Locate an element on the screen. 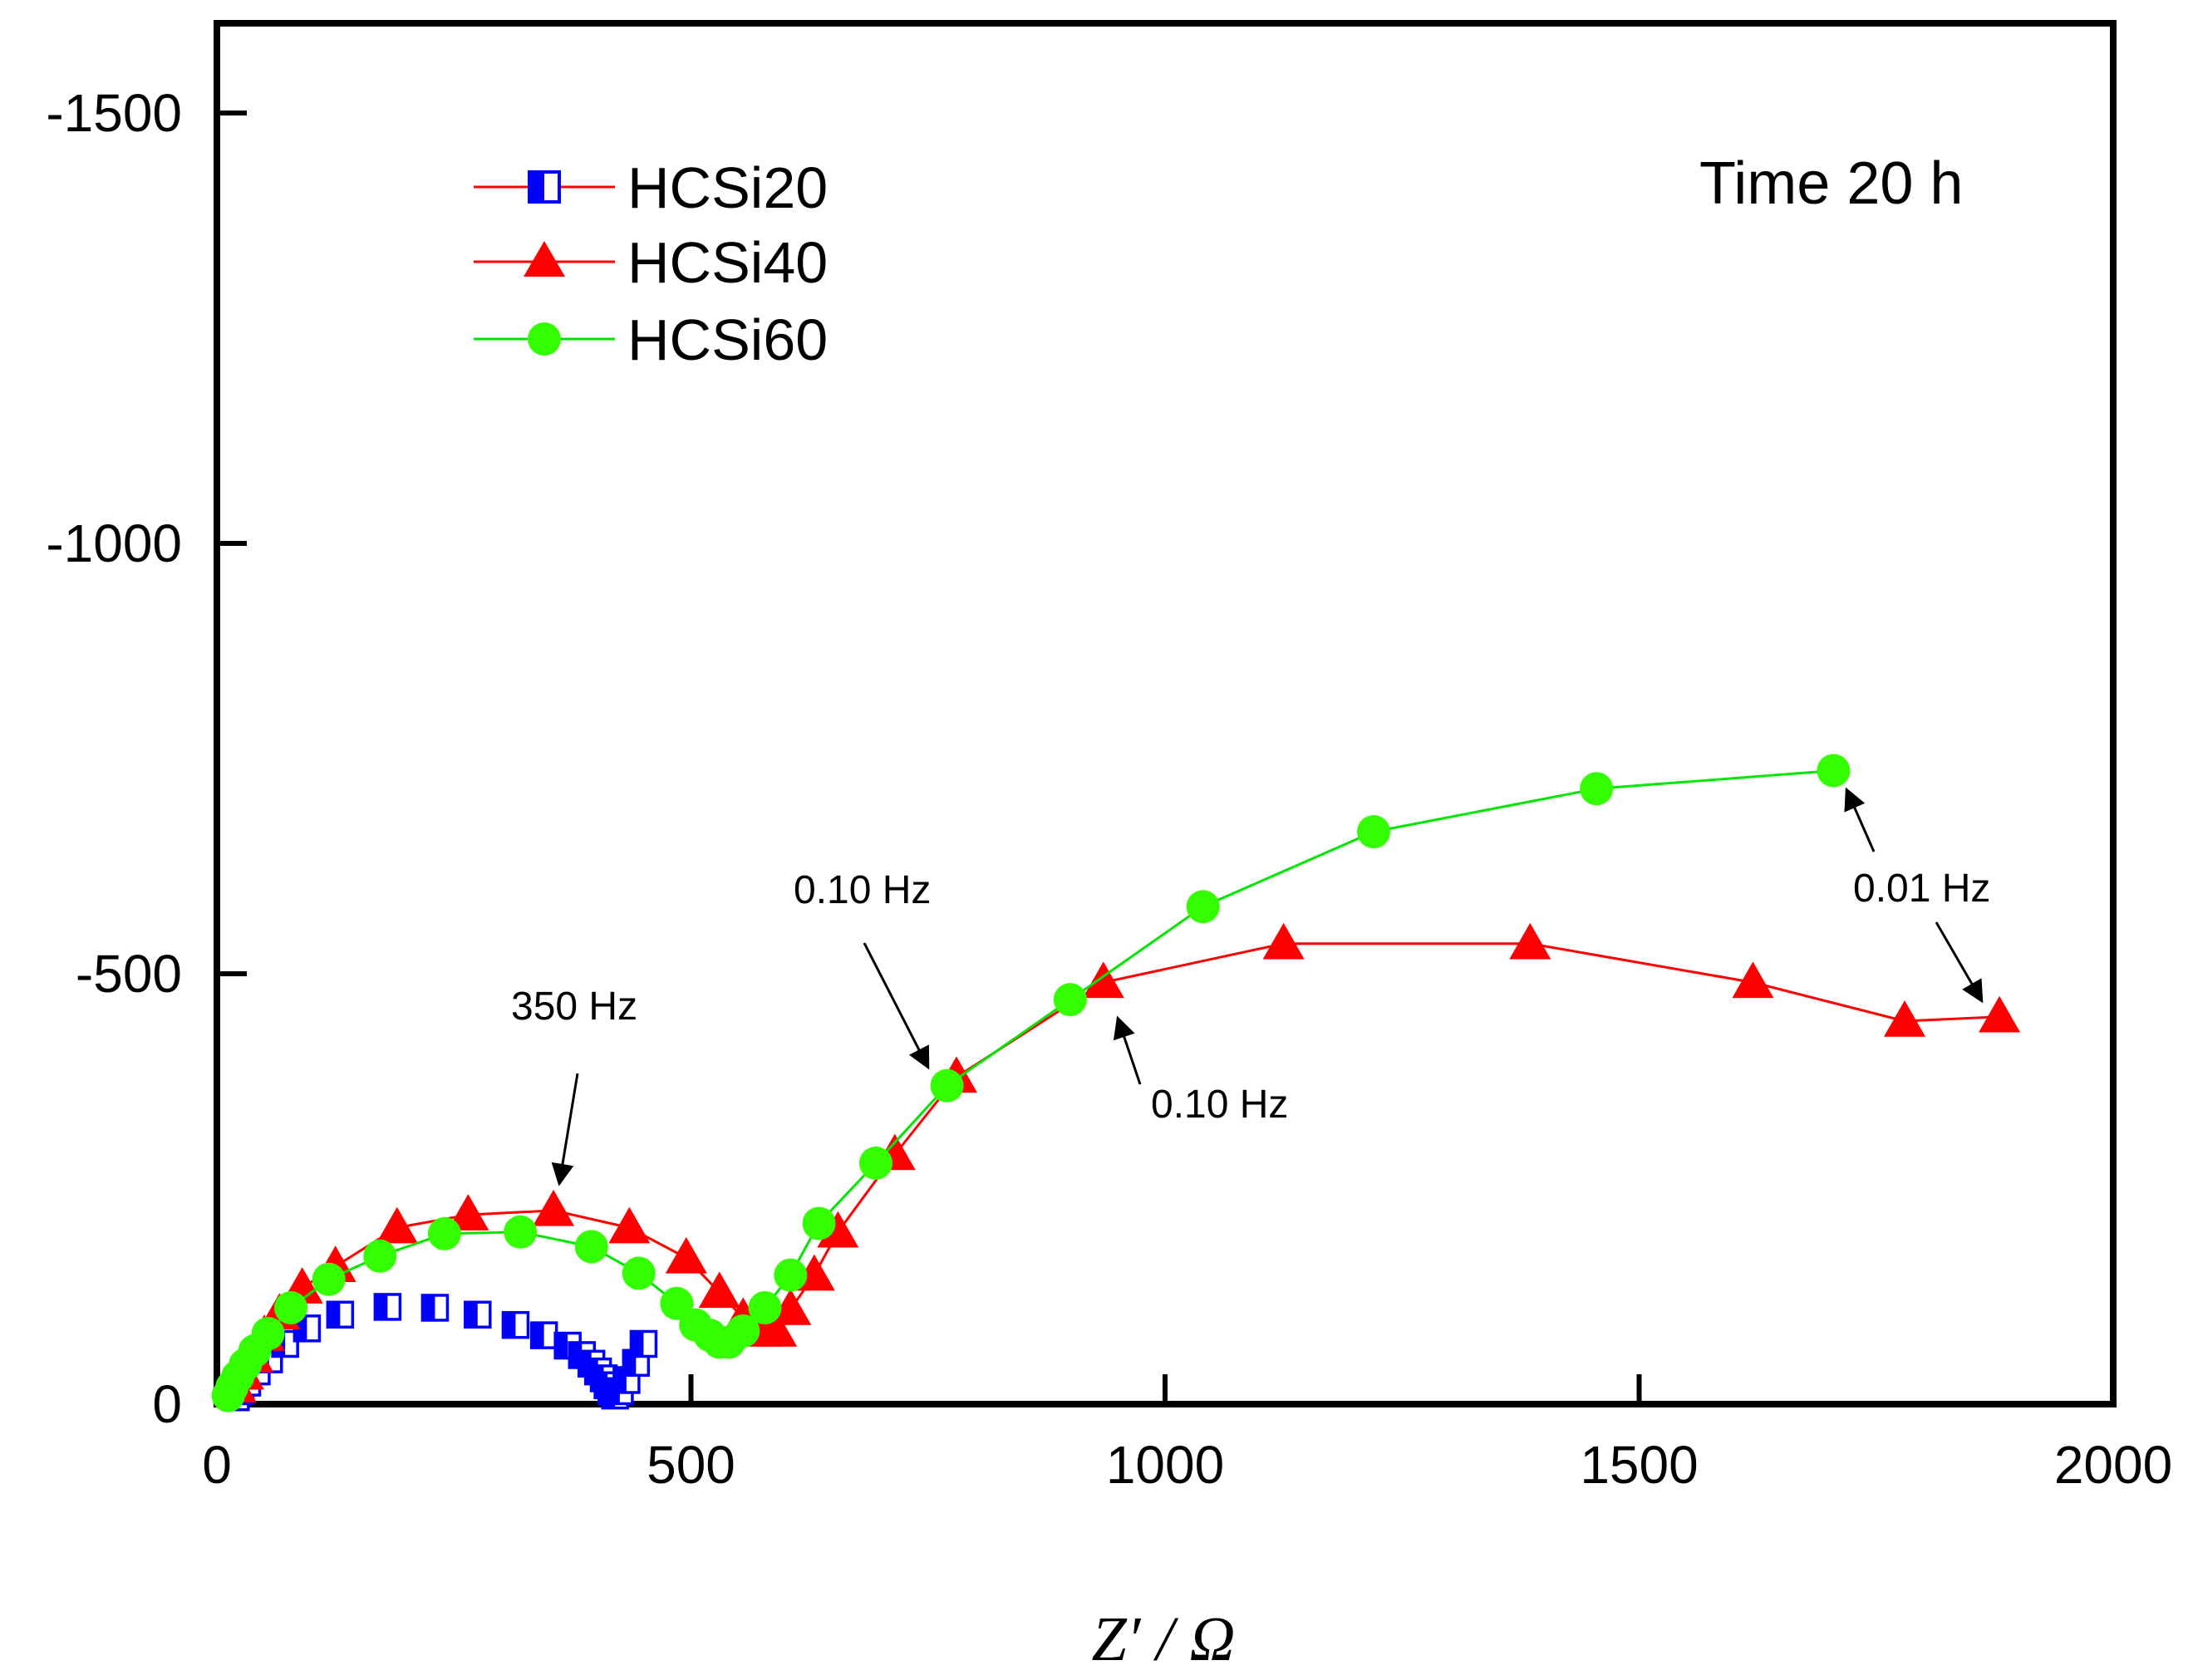 Image resolution: width=2193 pixels, height=1680 pixels. annotation-label-010hz-green: 0.10 Hz is located at coordinates (862, 890).